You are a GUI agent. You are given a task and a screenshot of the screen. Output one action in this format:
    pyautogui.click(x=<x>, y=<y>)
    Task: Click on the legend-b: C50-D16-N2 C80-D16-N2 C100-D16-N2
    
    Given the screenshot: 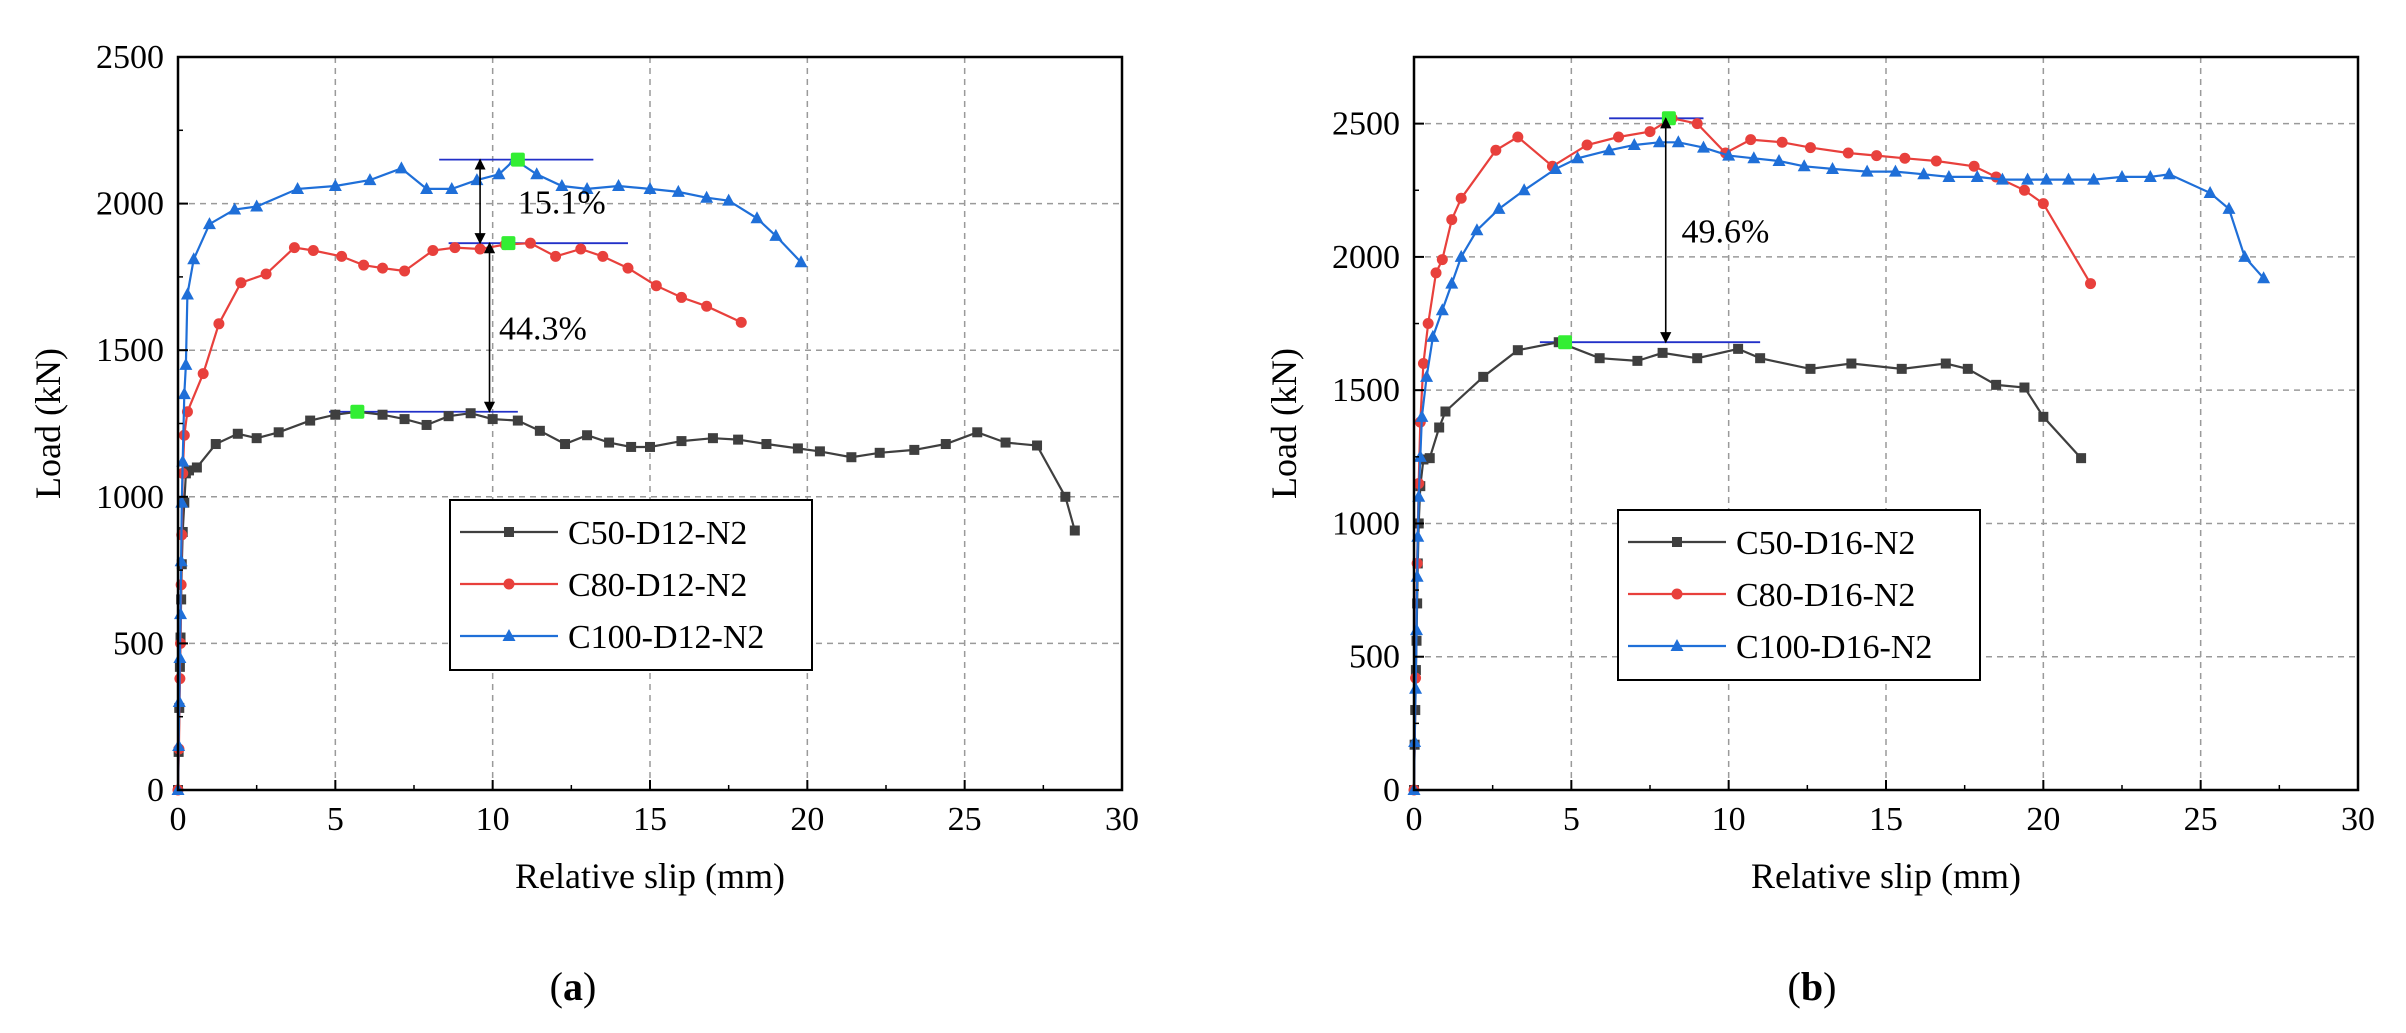 What is the action you would take?
    pyautogui.click(x=1799, y=595)
    